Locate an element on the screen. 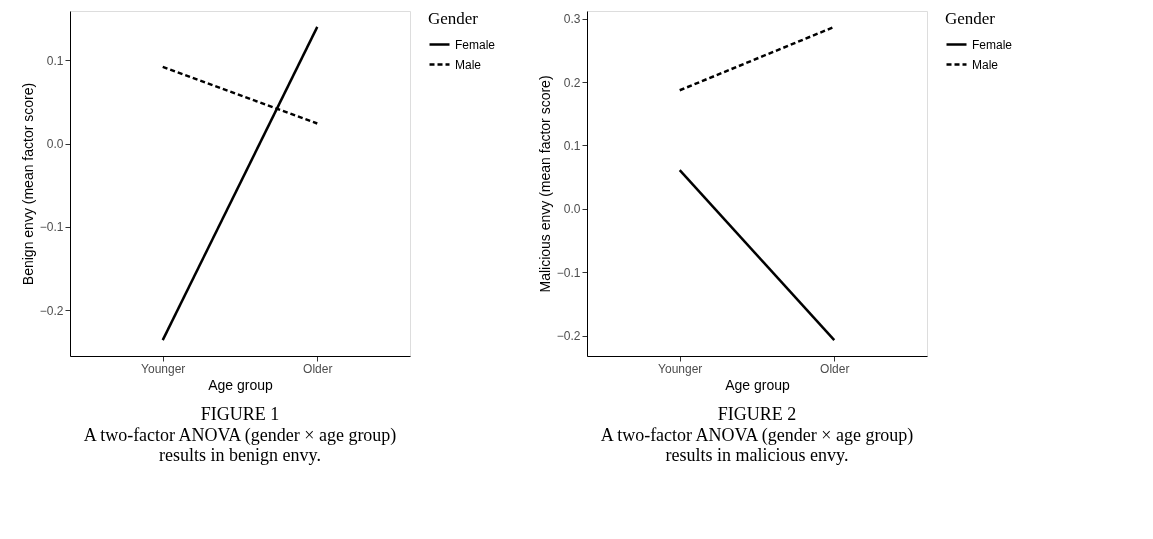 The image size is (1153, 539). y-axis-title: Malicious envy (mean factor score) is located at coordinates (544, 184).